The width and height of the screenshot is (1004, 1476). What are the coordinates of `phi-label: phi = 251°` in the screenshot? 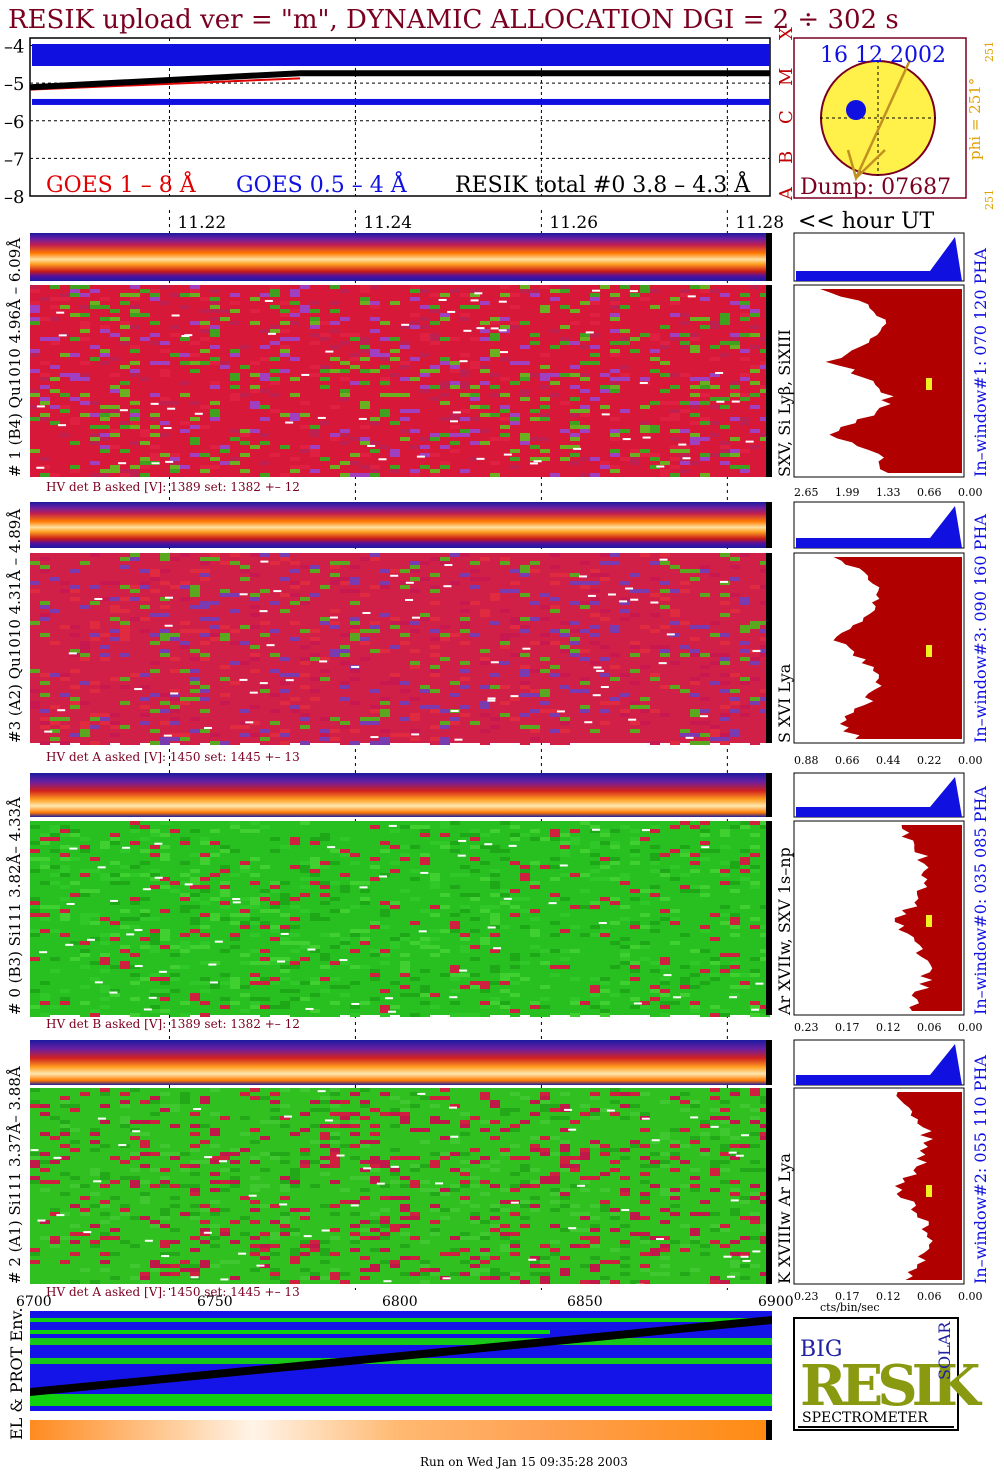 It's located at (975, 119).